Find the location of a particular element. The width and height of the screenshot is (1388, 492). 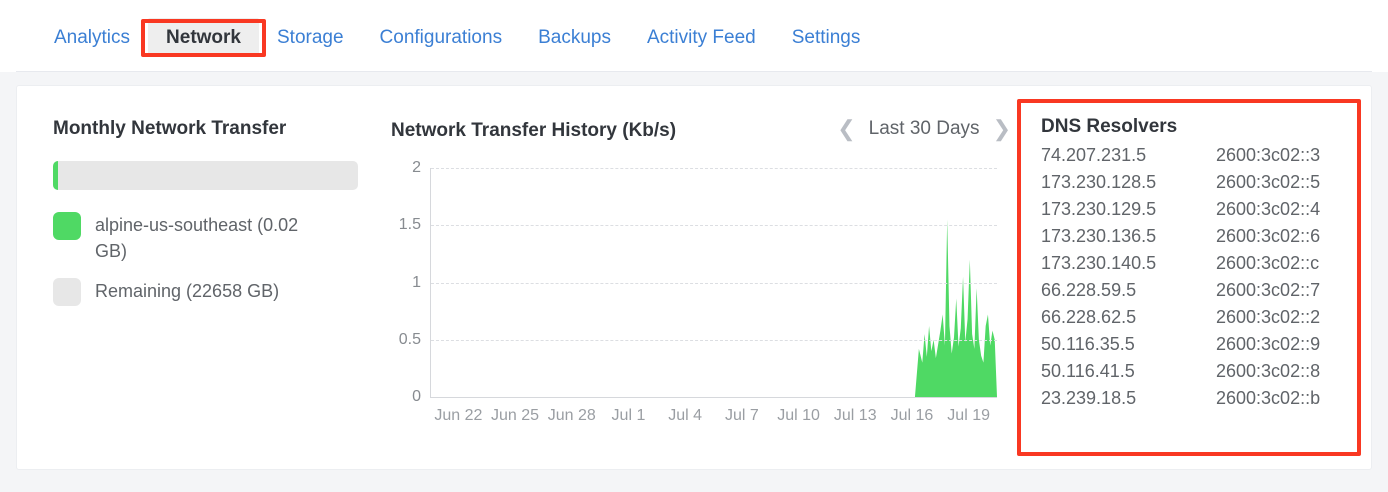

dns-ipv6-address: 2600:3c02::8 is located at coordinates (1268, 371).